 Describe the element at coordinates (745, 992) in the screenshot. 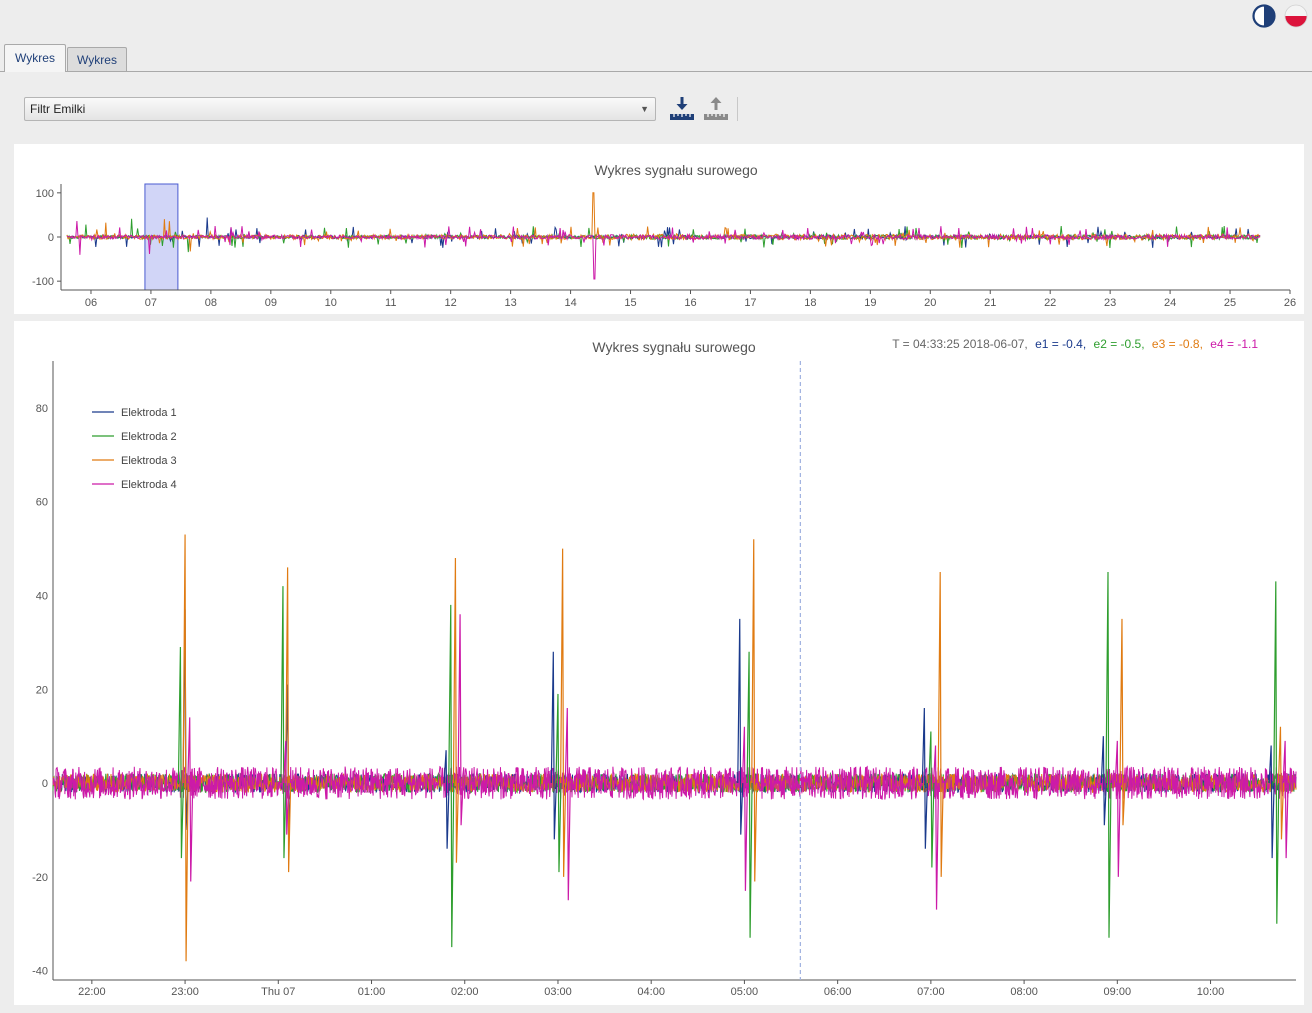

I see `detail-x-tick-label: 05:00` at that location.